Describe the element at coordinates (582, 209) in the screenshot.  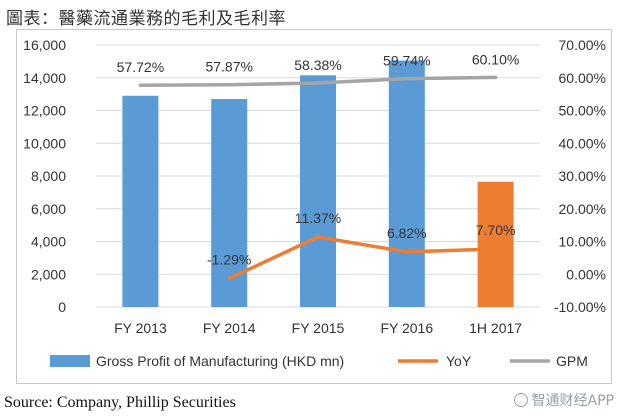
I see `right-tick-label: 20.00%` at that location.